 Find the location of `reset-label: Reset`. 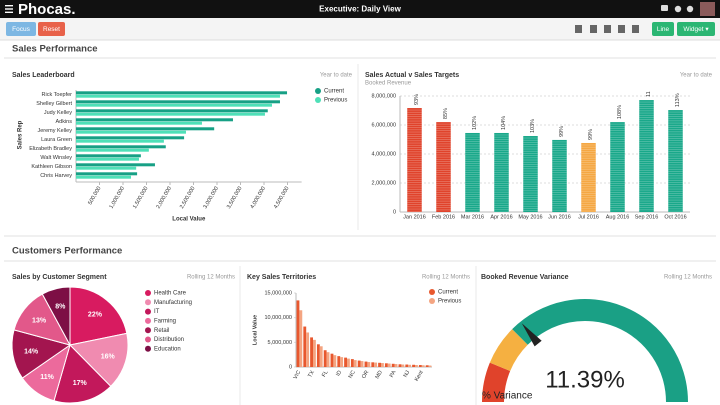

reset-label: Reset is located at coordinates (51, 29).